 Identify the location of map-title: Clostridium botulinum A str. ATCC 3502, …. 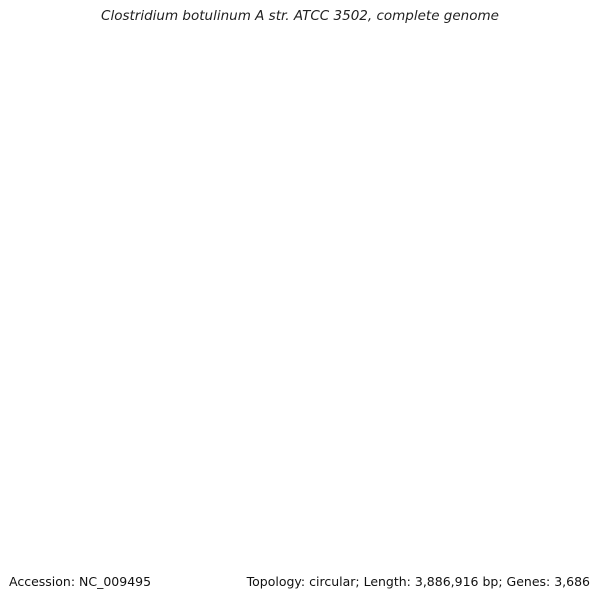
(300, 16).